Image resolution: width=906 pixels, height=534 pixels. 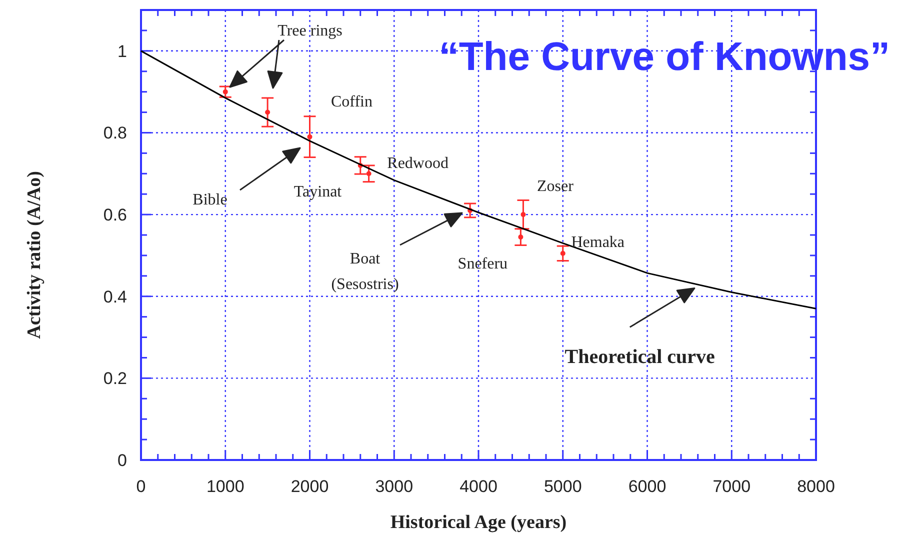 What do you see at coordinates (310, 31) in the screenshot?
I see `annotation: Tree rings` at bounding box center [310, 31].